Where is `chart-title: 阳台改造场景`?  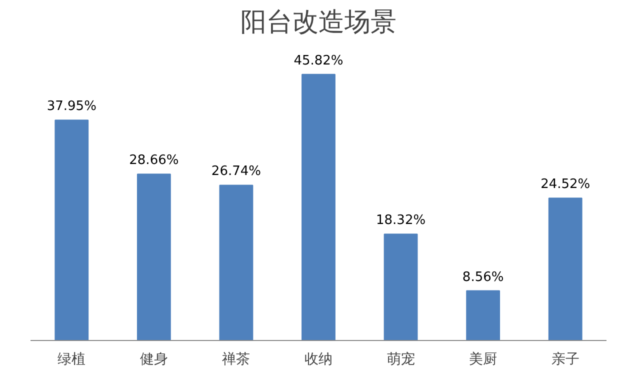 chart-title: 阳台改造场景 is located at coordinates (318, 23).